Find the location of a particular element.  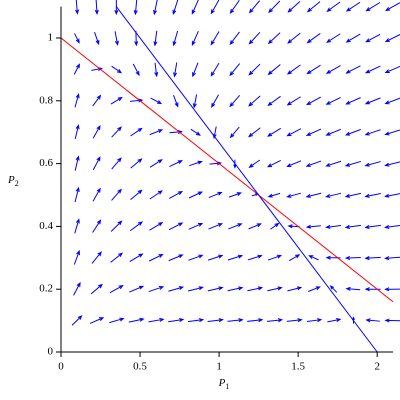

y-axis-label: P2 is located at coordinates (13, 181).